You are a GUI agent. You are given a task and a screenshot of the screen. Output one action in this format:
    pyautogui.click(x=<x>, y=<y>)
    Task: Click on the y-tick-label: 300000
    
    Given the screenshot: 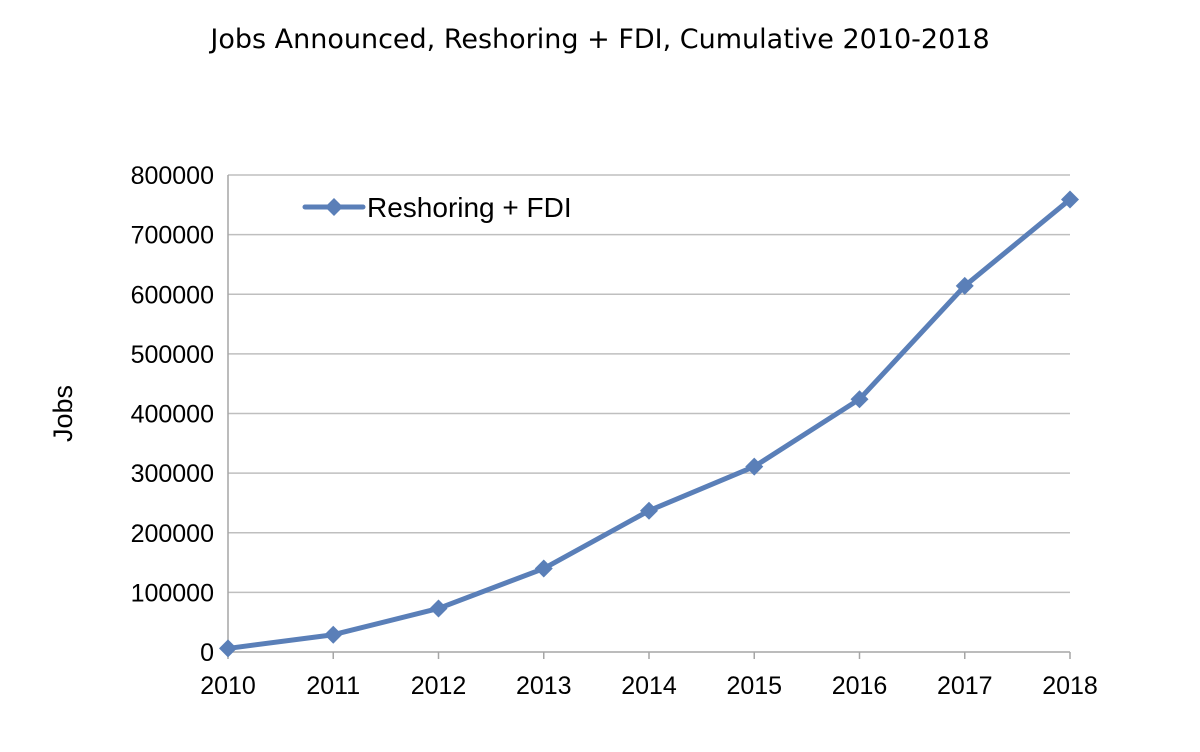 What is the action you would take?
    pyautogui.click(x=172, y=474)
    